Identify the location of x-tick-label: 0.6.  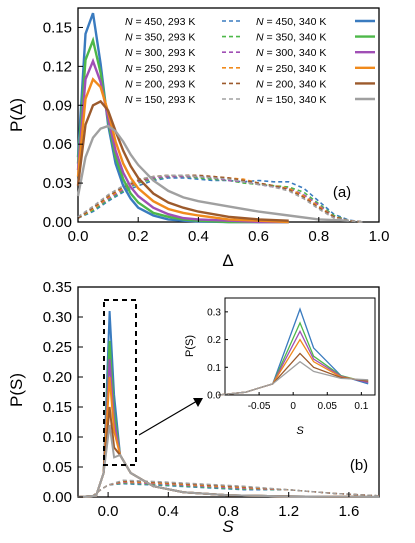
(258, 236).